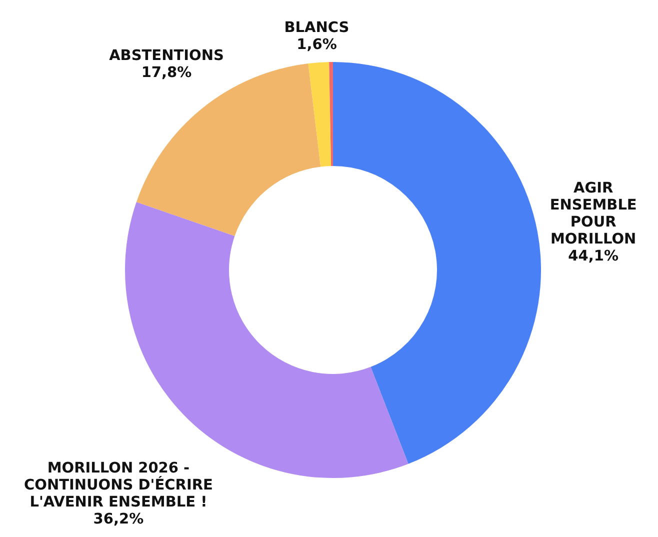  Describe the element at coordinates (166, 56) in the screenshot. I see `slice-label: ABSTENTIONS` at that location.